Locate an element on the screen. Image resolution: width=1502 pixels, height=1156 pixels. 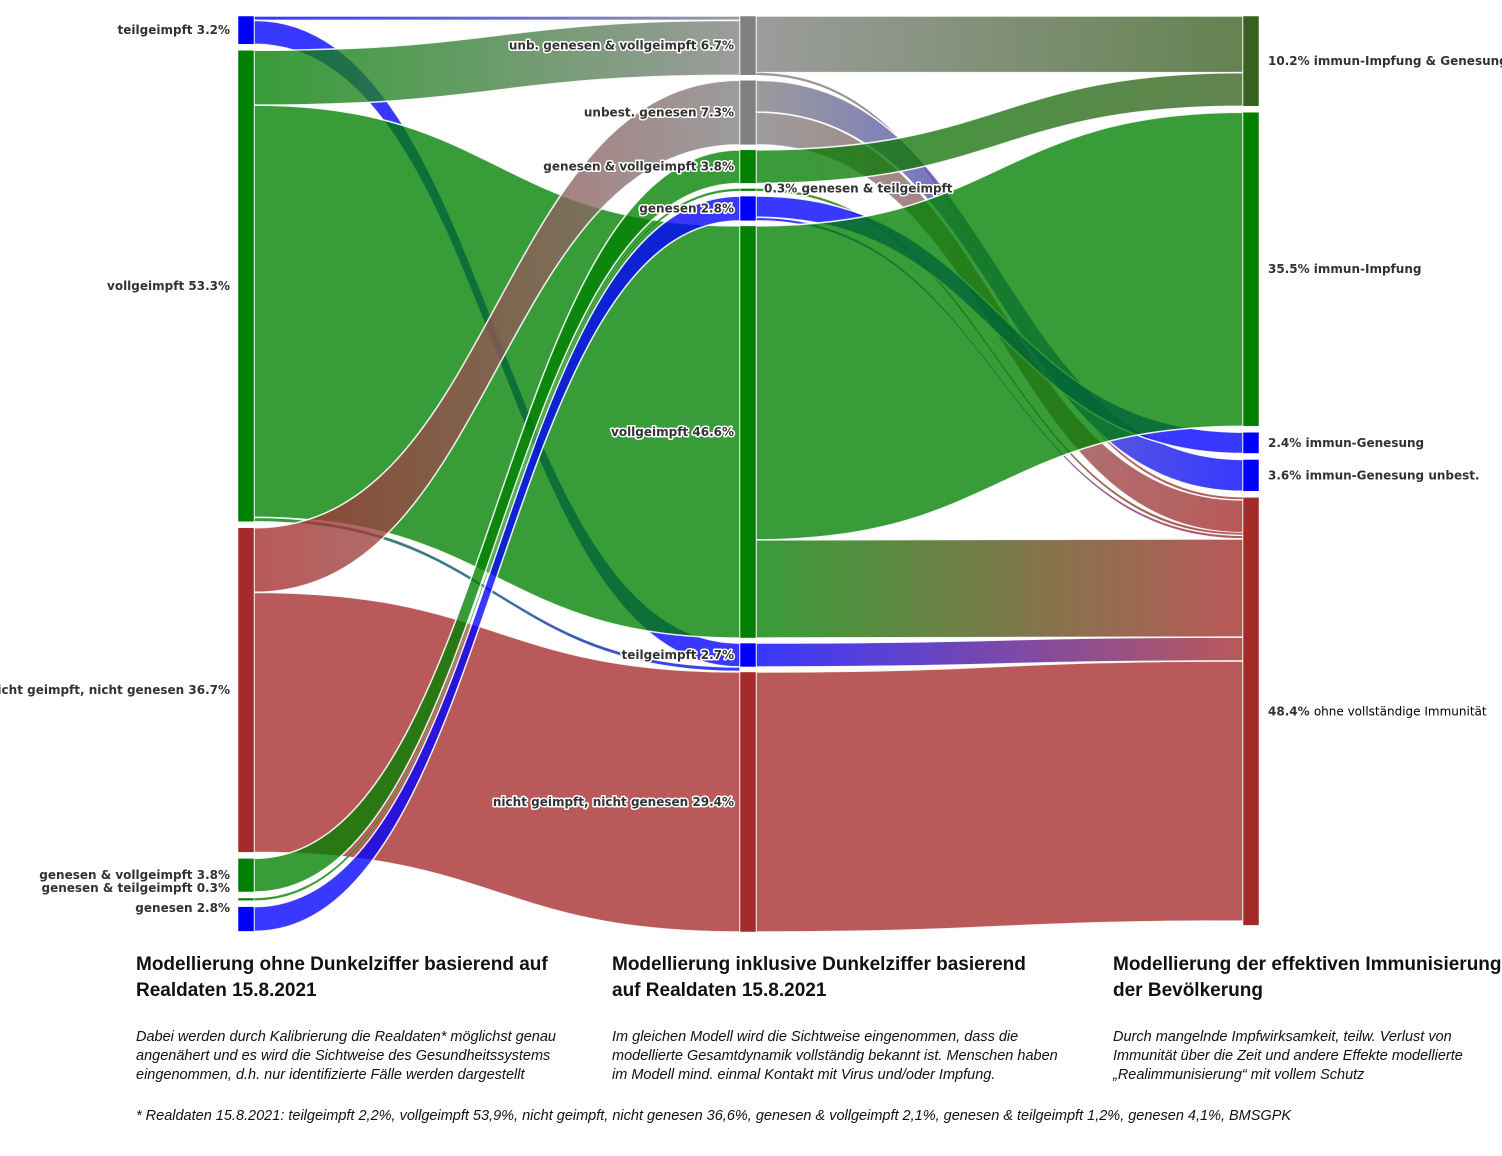
node-b_ugv is located at coordinates (748, 45).